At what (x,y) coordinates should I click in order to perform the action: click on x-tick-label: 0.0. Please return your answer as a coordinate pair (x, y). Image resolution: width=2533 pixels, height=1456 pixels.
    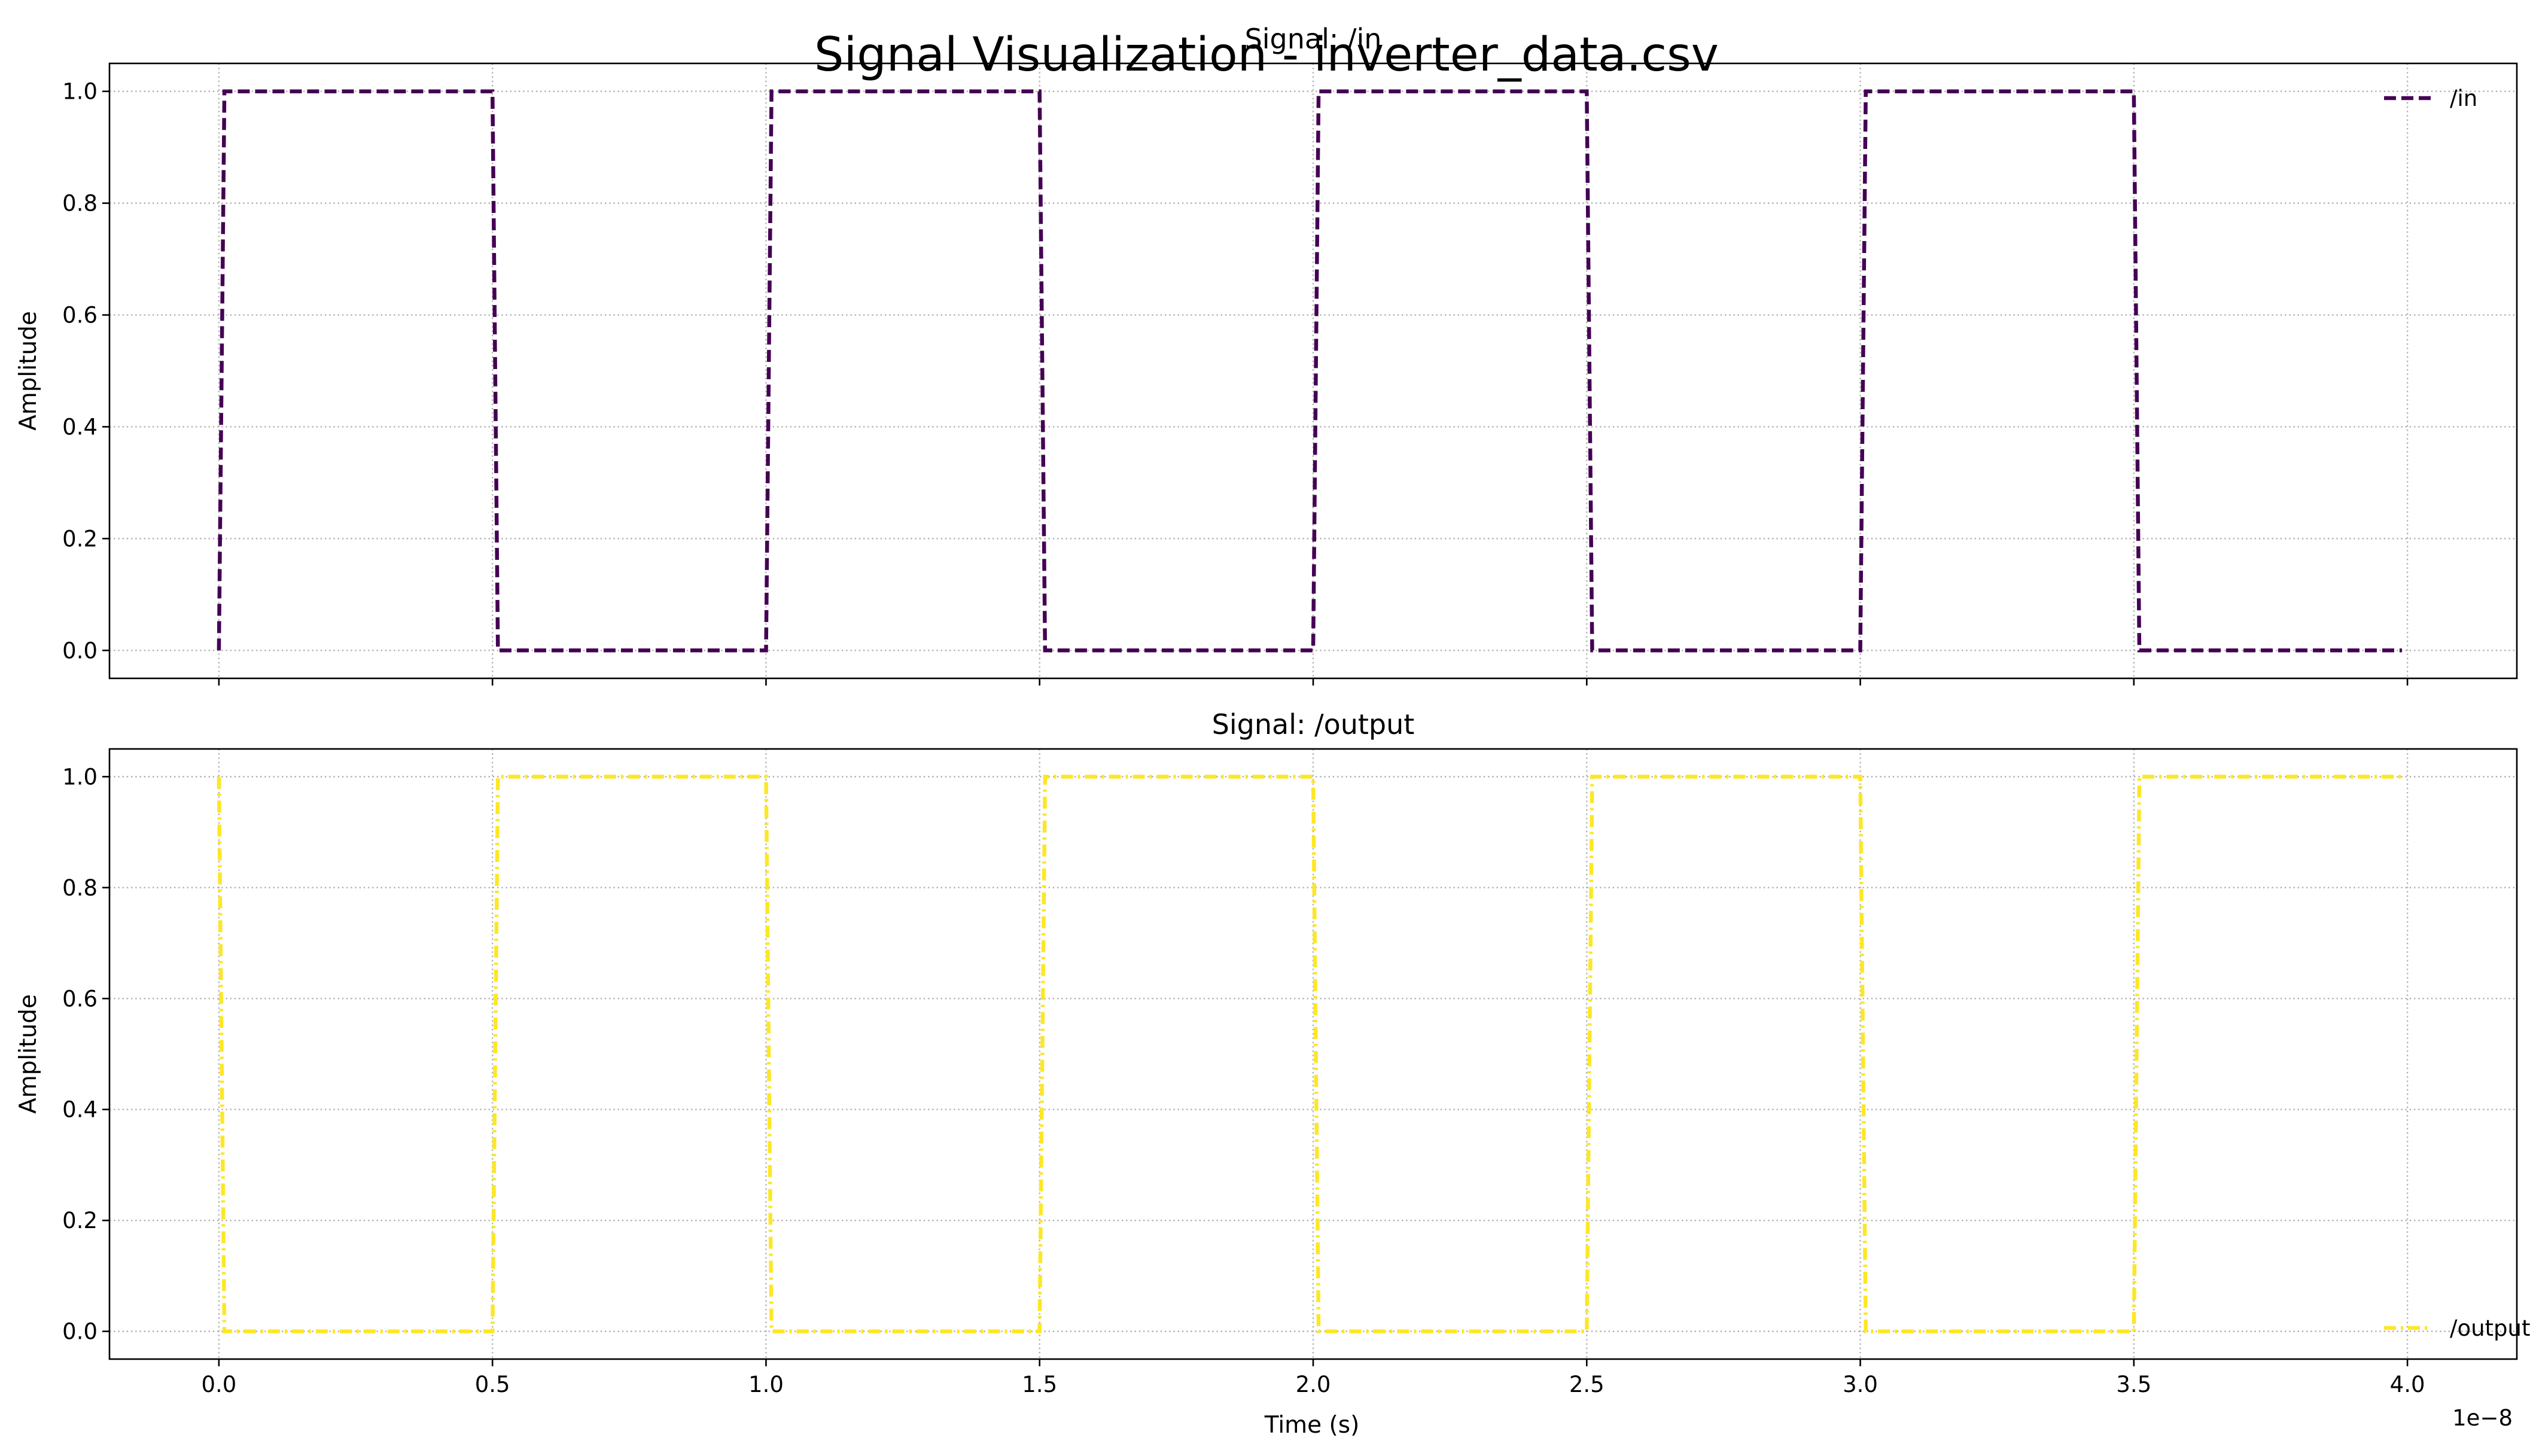
    Looking at the image, I should click on (218, 1384).